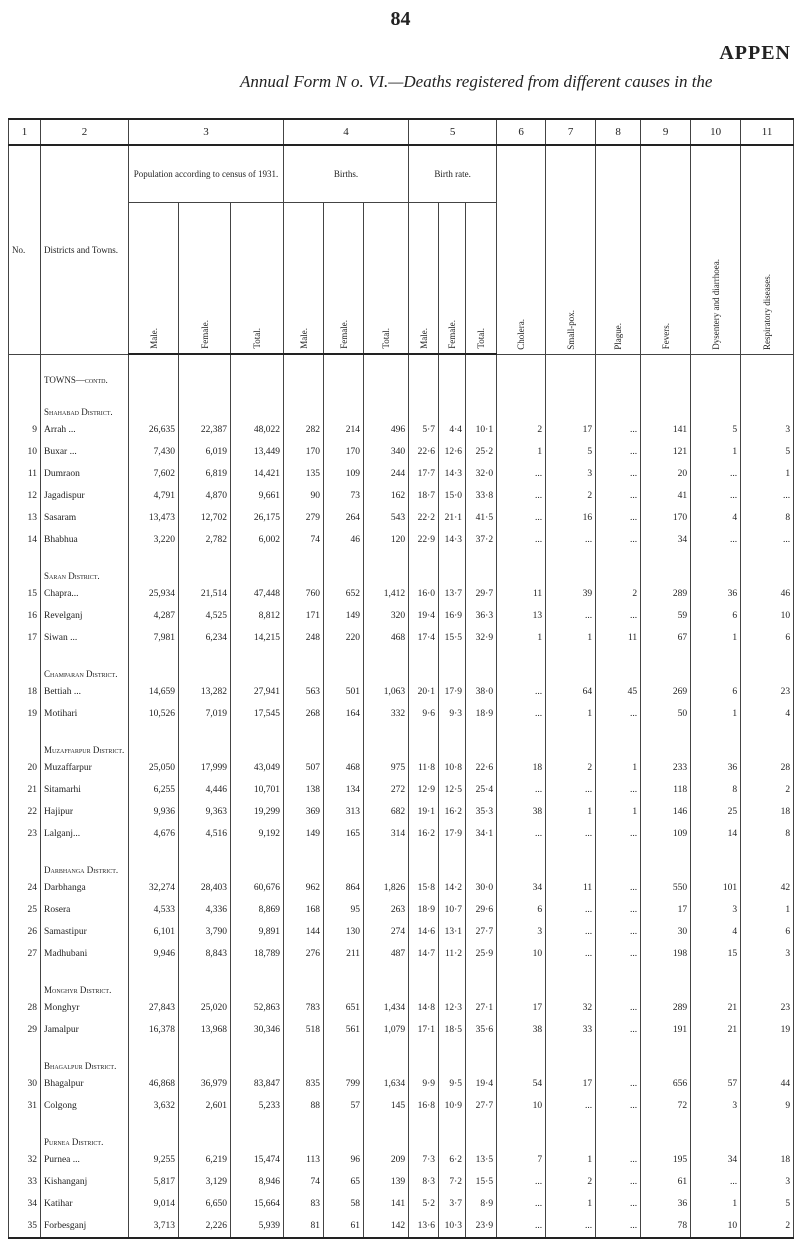 This screenshot has height=1259, width=801. Describe the element at coordinates (204, 1204) in the screenshot. I see `cell: 6,650` at that location.